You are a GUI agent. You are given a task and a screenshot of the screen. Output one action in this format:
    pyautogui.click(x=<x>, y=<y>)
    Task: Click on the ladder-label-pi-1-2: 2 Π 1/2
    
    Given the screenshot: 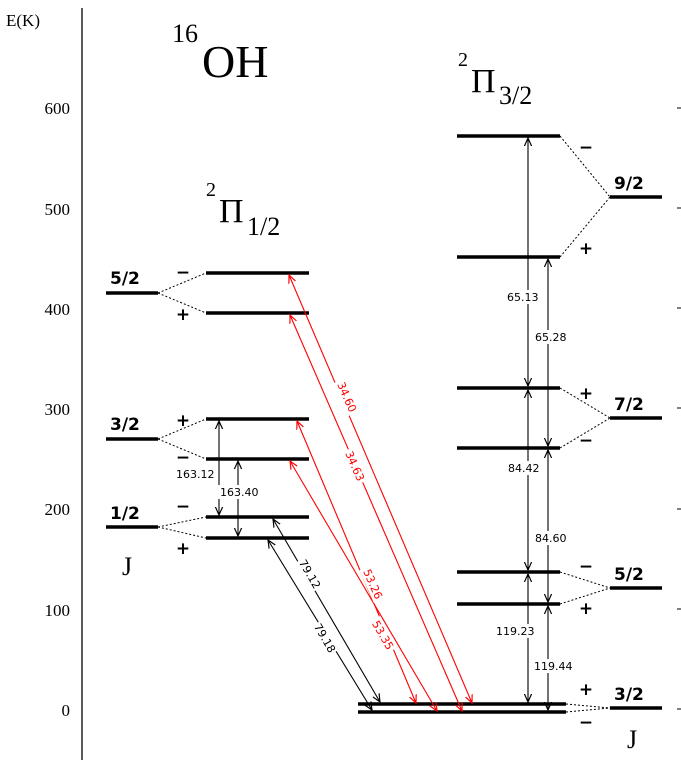 What is the action you would take?
    pyautogui.click(x=243, y=210)
    